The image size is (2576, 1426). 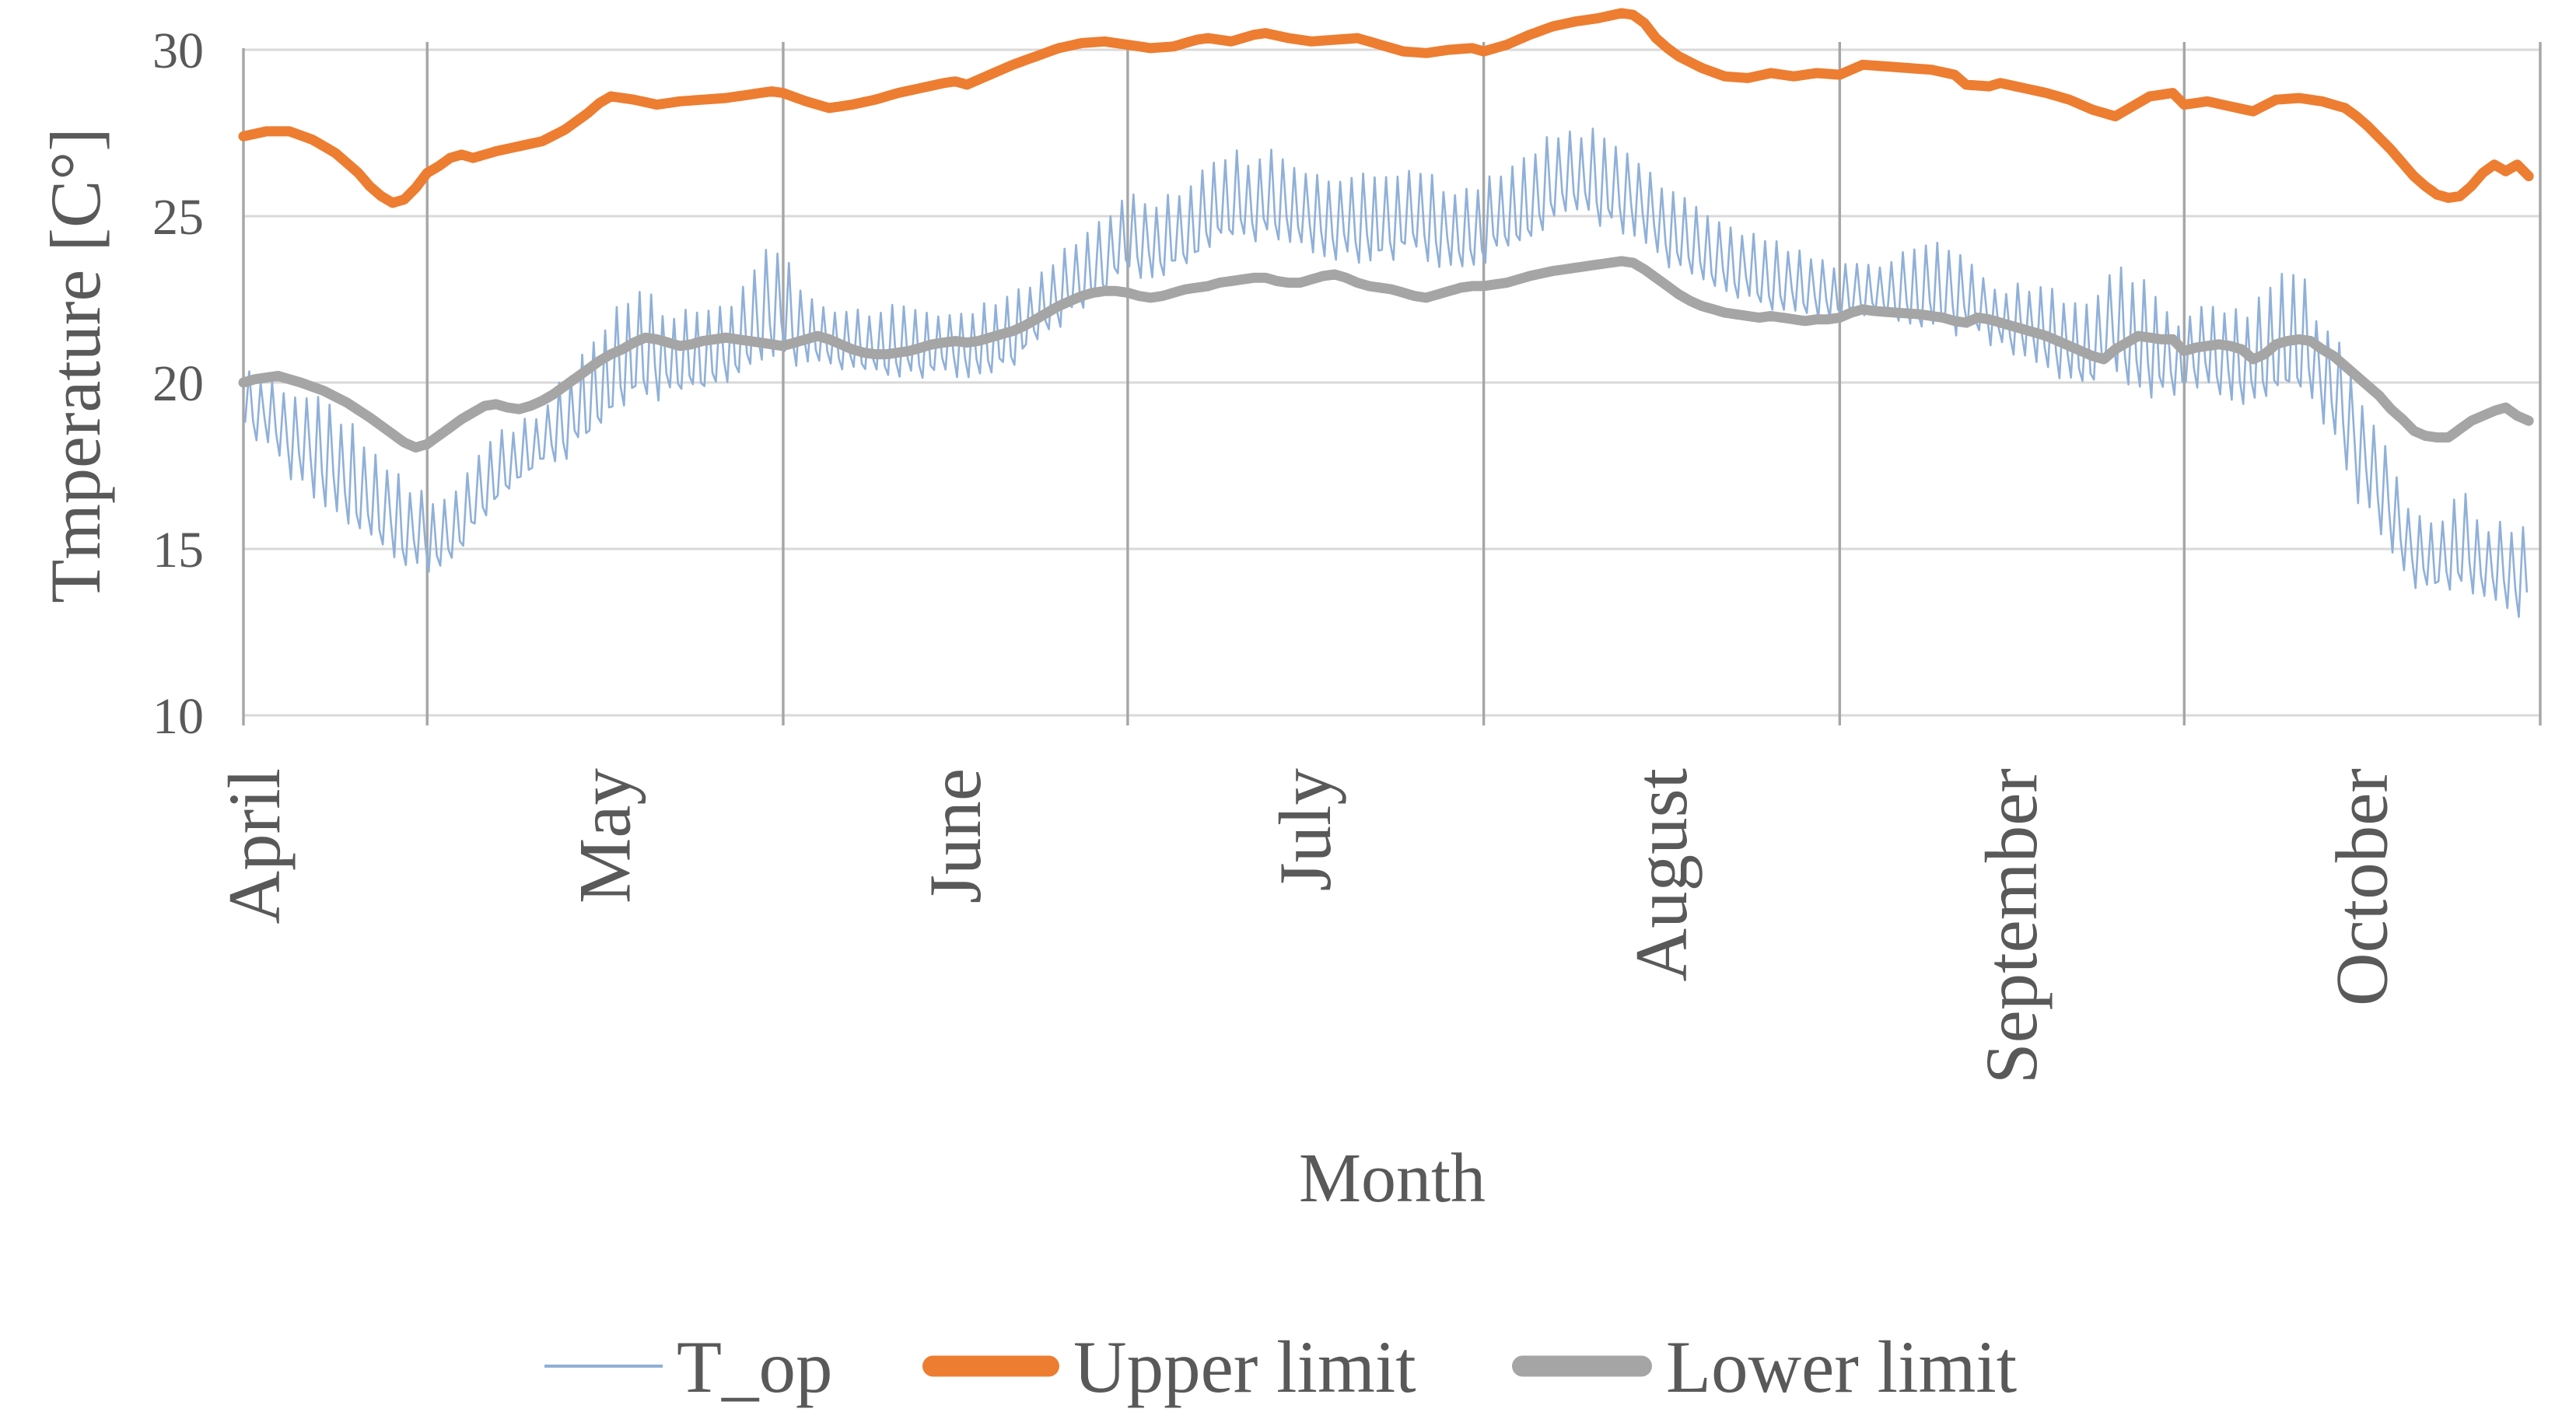 What do you see at coordinates (990, 1366) in the screenshot?
I see `legend-sample-upper-limit` at bounding box center [990, 1366].